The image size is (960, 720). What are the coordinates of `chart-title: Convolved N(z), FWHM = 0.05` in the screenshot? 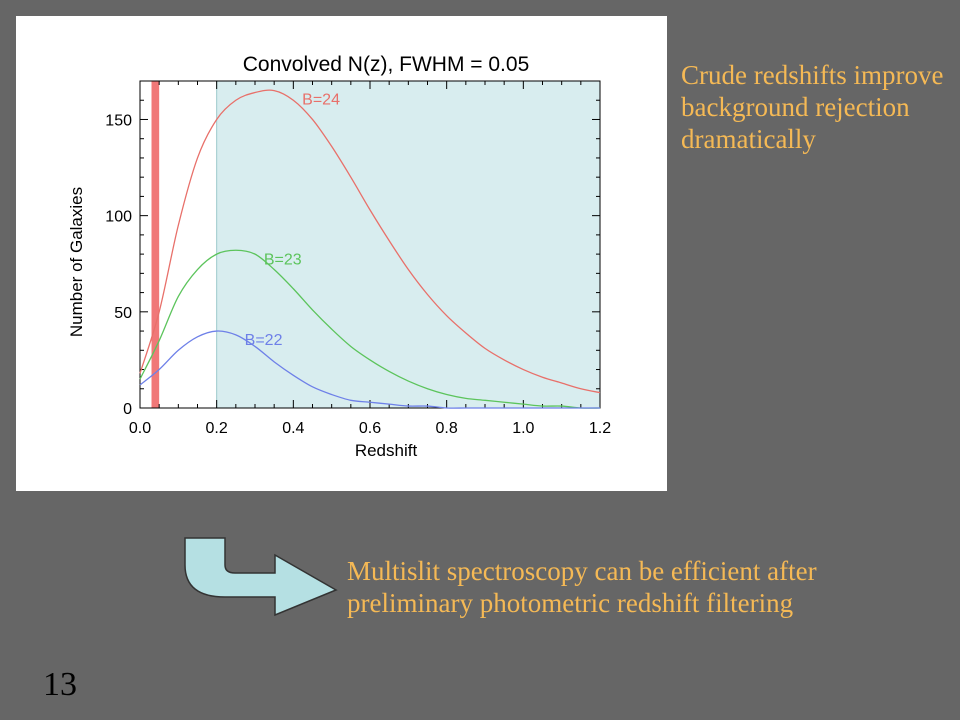 It's located at (386, 64).